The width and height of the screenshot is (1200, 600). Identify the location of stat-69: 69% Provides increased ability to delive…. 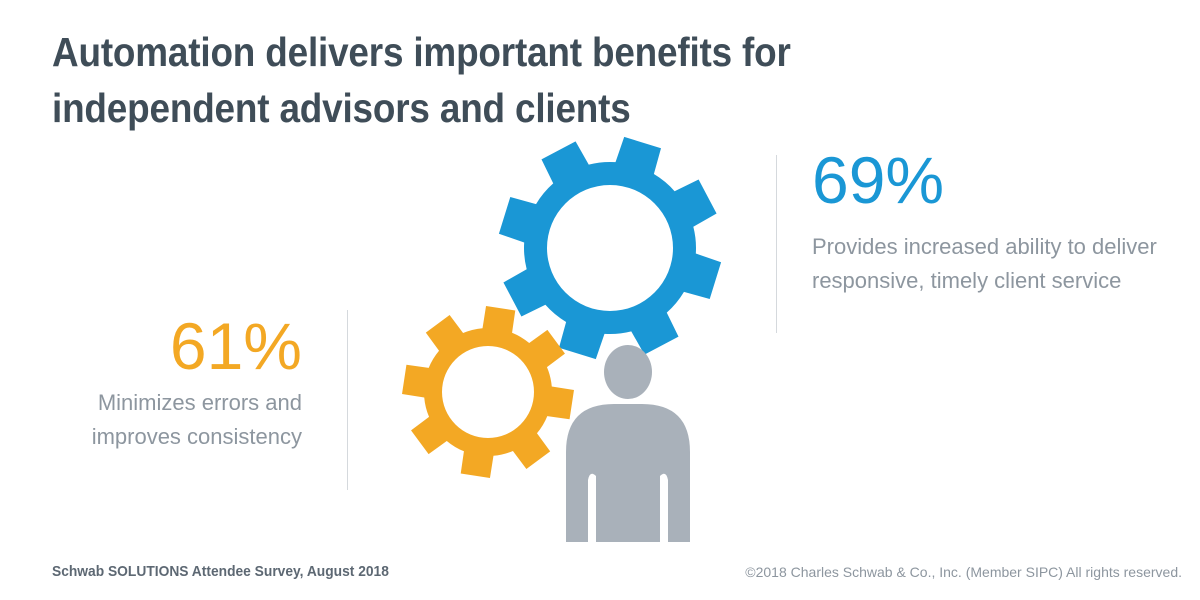
(1002, 220).